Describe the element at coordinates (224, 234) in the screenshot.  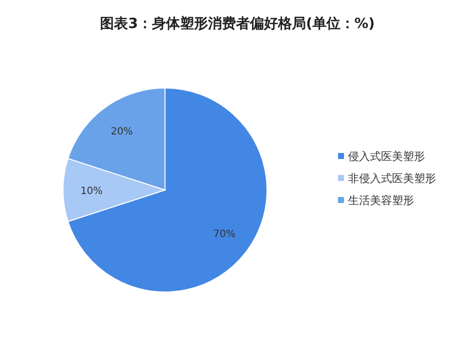
I see `data-label: 70%` at that location.